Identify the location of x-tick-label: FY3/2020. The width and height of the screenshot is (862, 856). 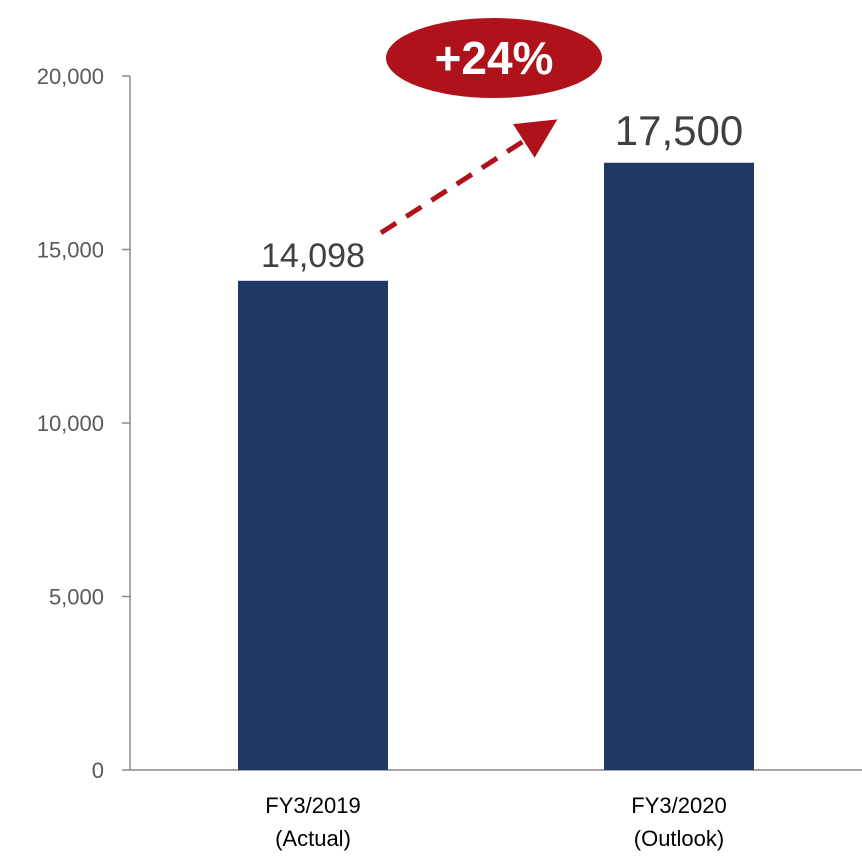
(678, 805).